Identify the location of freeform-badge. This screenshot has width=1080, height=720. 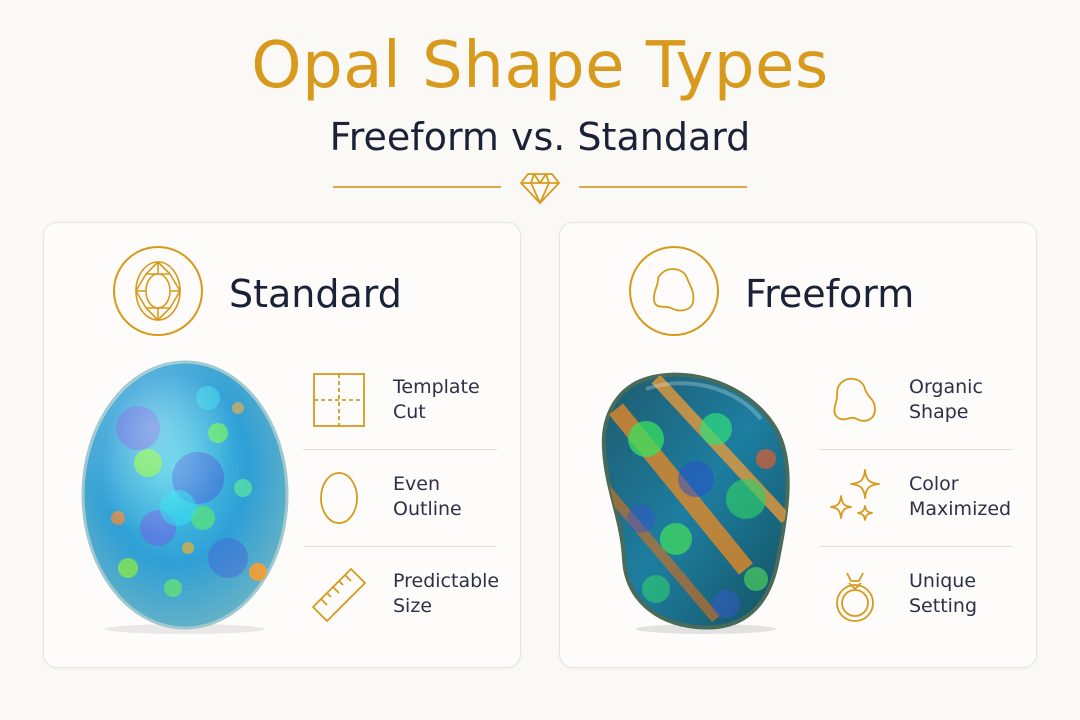
(674, 291).